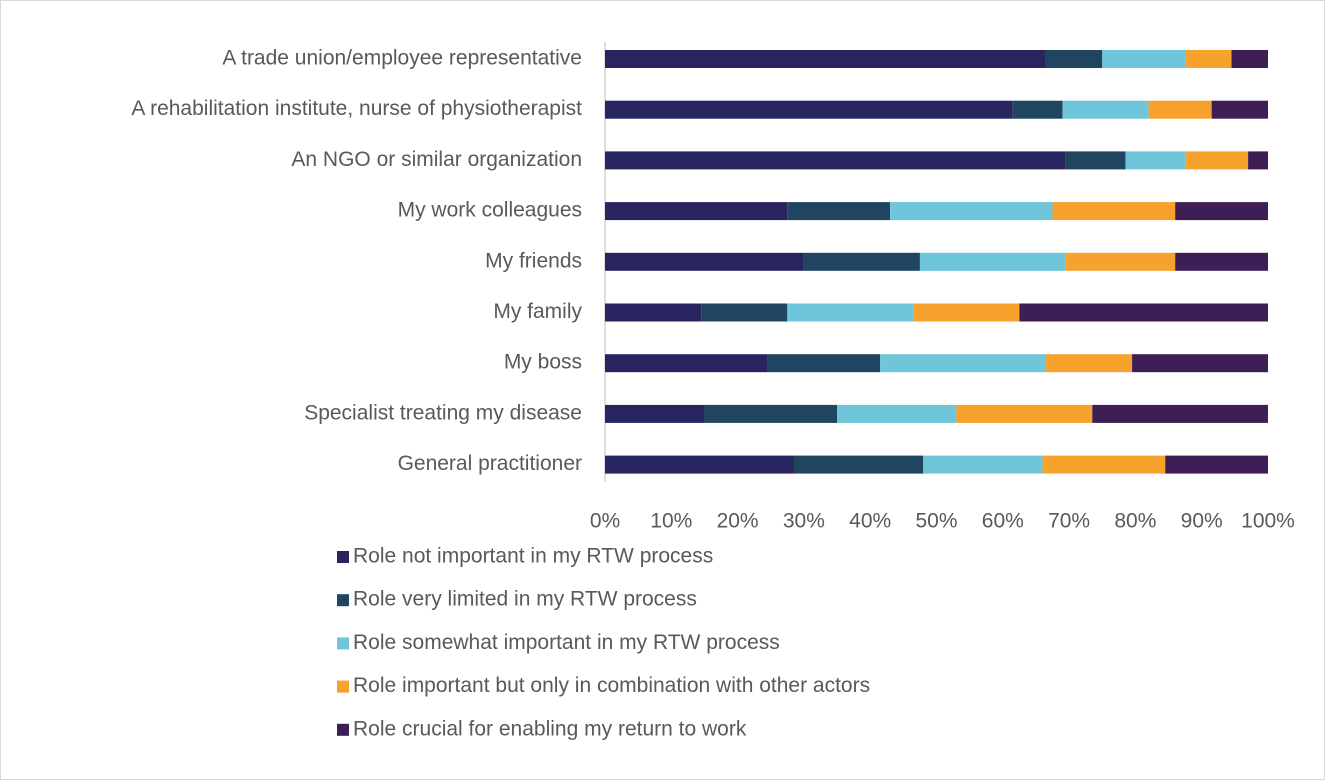 This screenshot has height=780, width=1325. I want to click on x-tick-label: 40%, so click(870, 521).